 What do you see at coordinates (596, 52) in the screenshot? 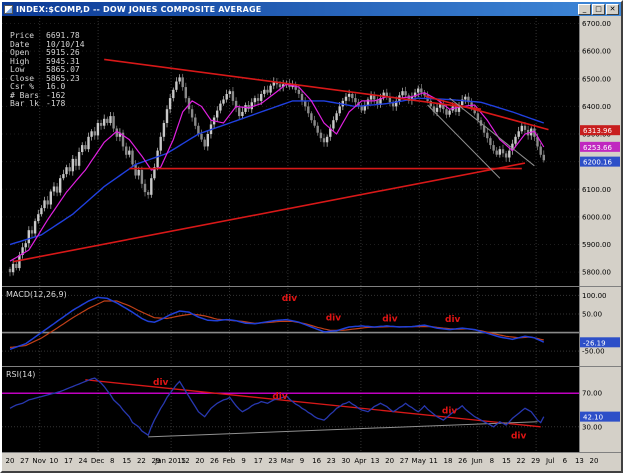
I see `svg-text: 6600.00` at bounding box center [596, 52].